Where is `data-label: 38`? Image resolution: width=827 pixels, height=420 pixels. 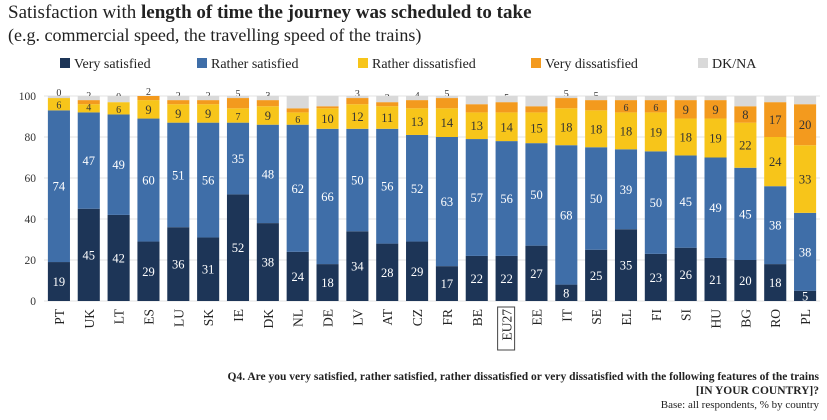
data-label: 38 is located at coordinates (805, 252).